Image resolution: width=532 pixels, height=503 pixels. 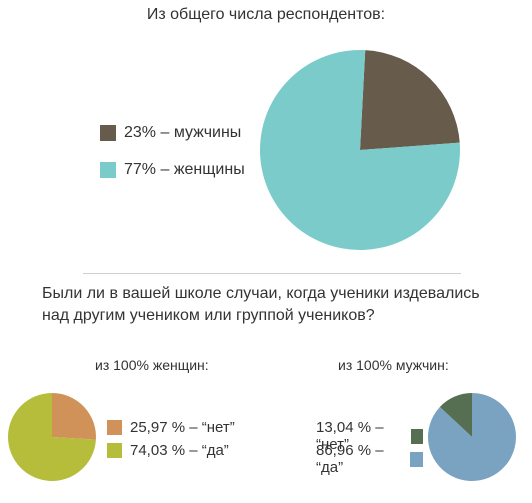 I want to click on legend-label-women-no: 25,97 % – “нет”, so click(x=182, y=427).